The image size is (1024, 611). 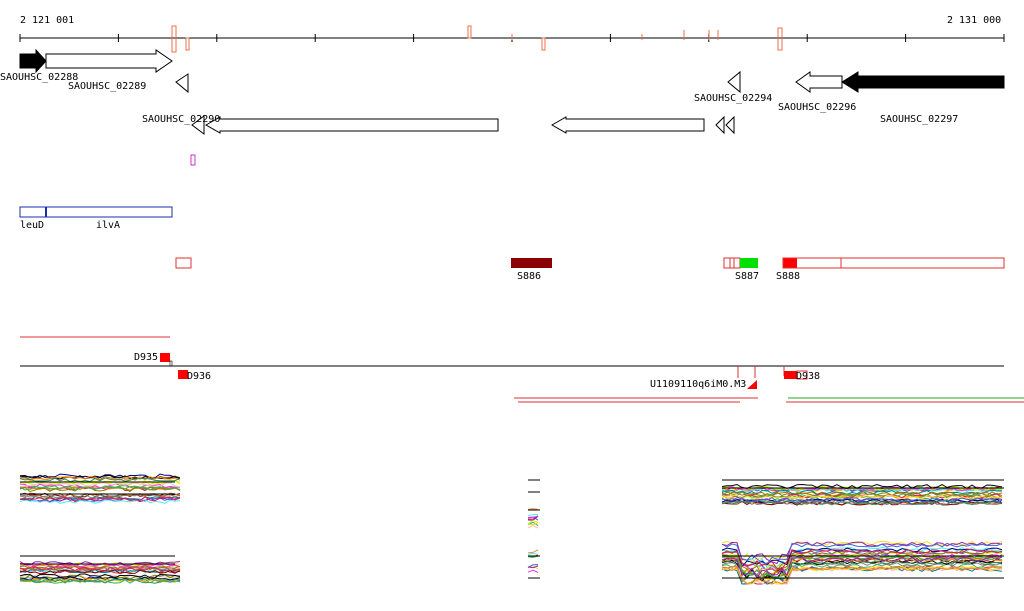 I want to click on feature-label-transcript: U1109110q6iM0.M3, so click(x=698, y=384).